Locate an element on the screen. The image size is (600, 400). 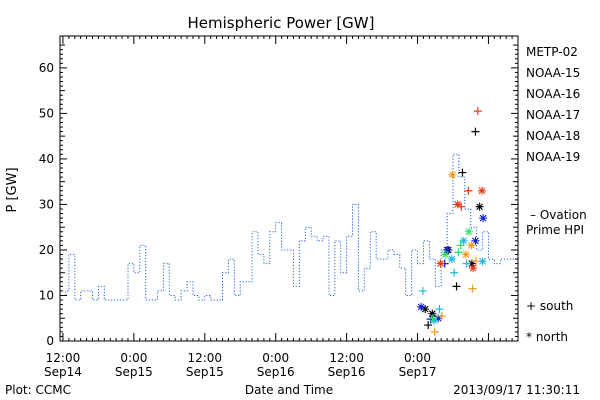
x-tick-date-label: Sep17 is located at coordinates (418, 372).